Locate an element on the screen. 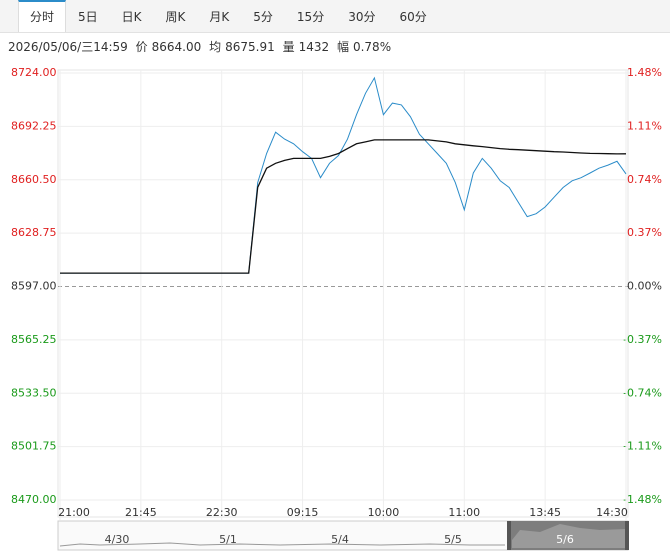  x-tick-label: 21:00 is located at coordinates (74, 512).